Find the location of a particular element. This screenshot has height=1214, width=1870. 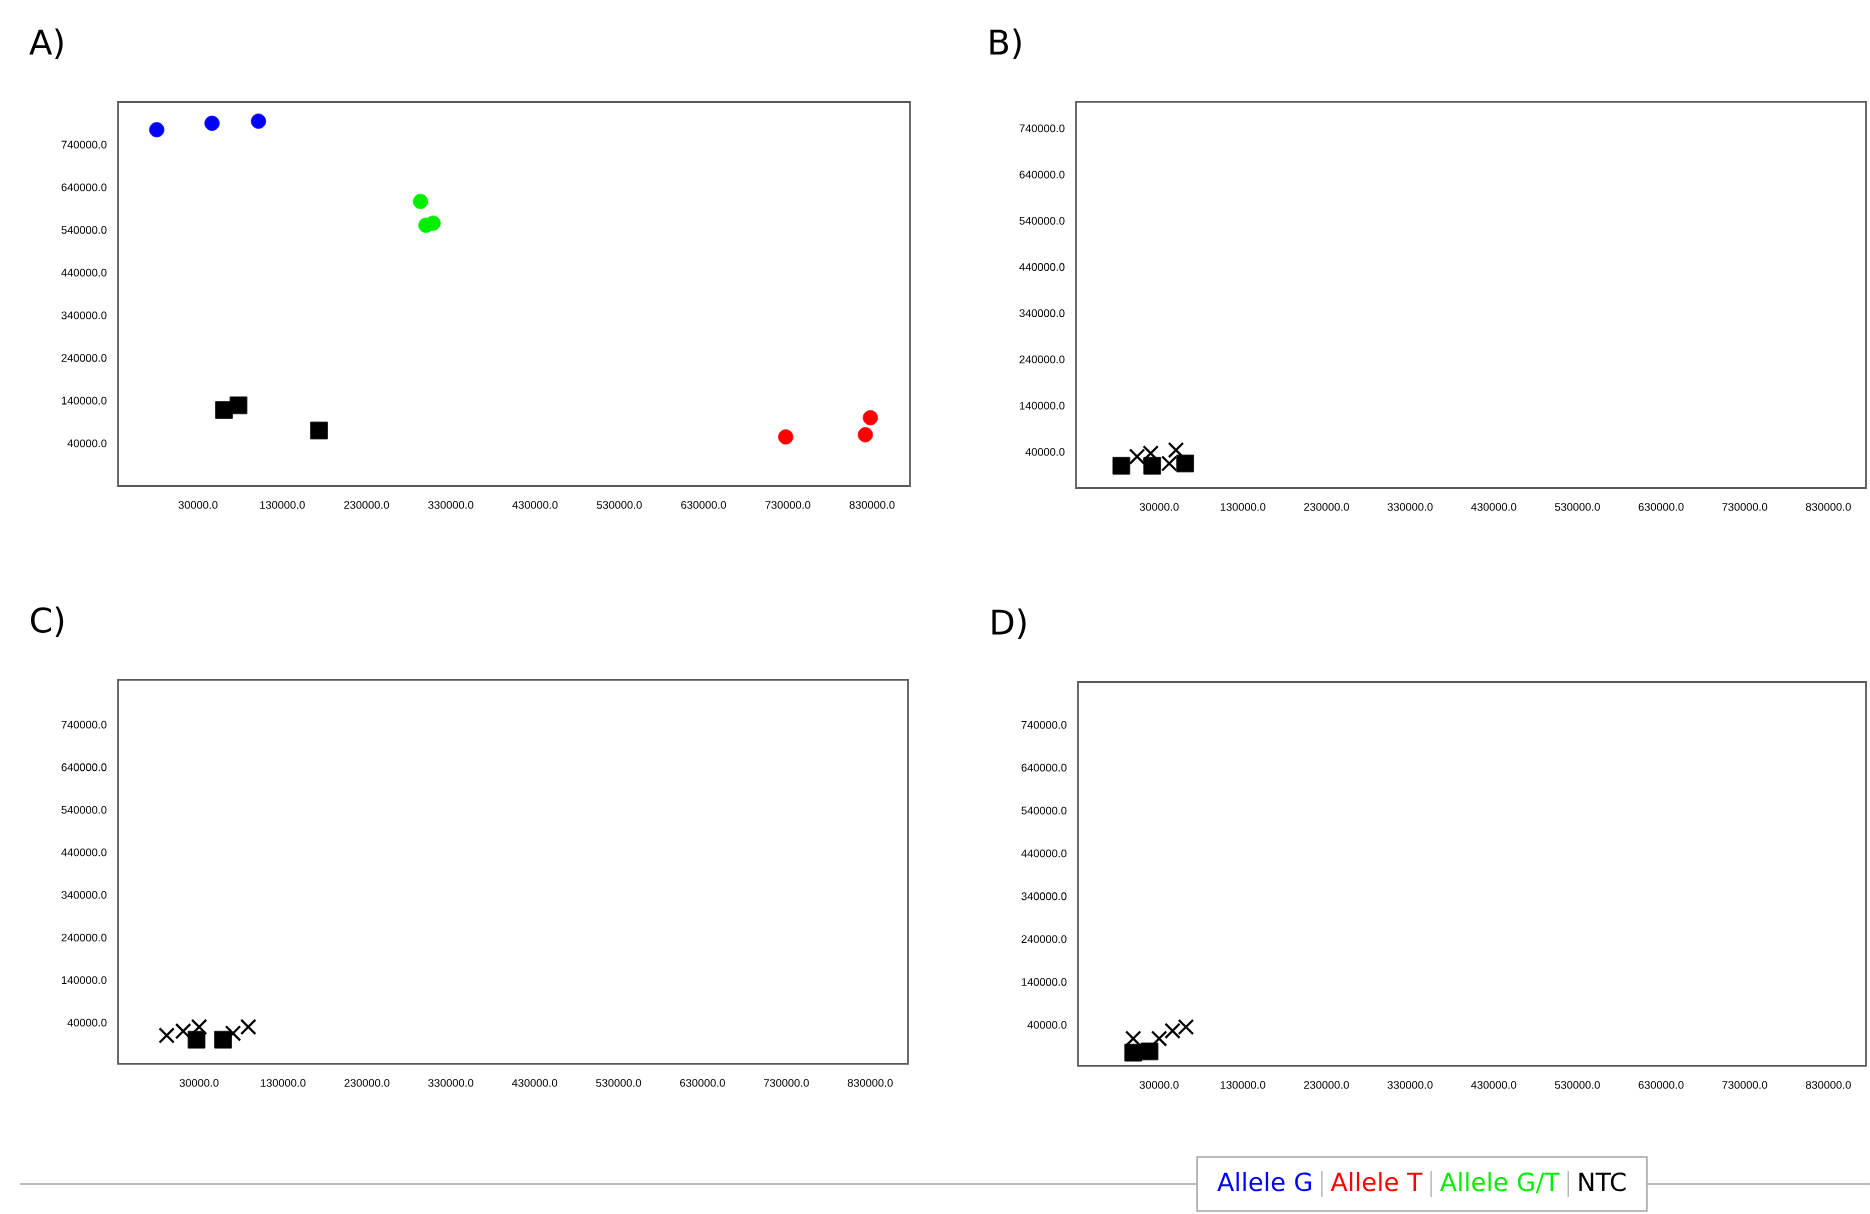

chart-title: C) is located at coordinates (47, 621).